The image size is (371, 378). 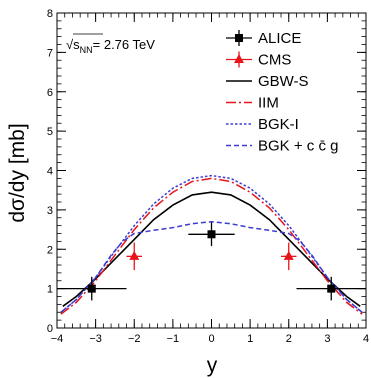 I want to click on legend-gbw-s-label: GBW-S, so click(x=283, y=81).